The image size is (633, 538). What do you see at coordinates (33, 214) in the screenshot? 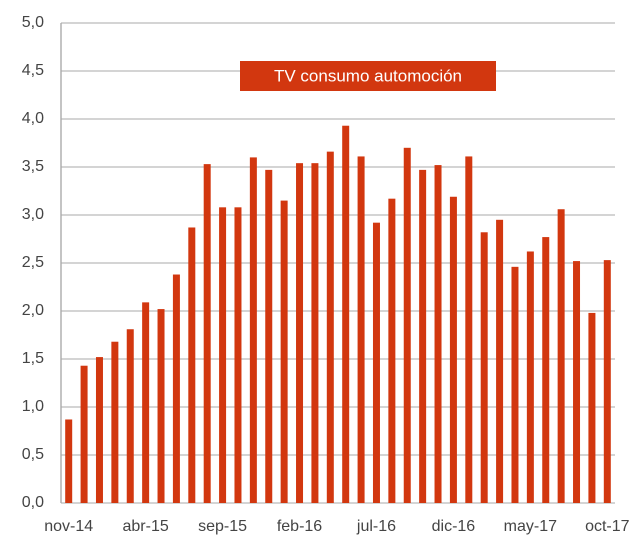
I see `y-tick-label: 3,0` at bounding box center [33, 214].